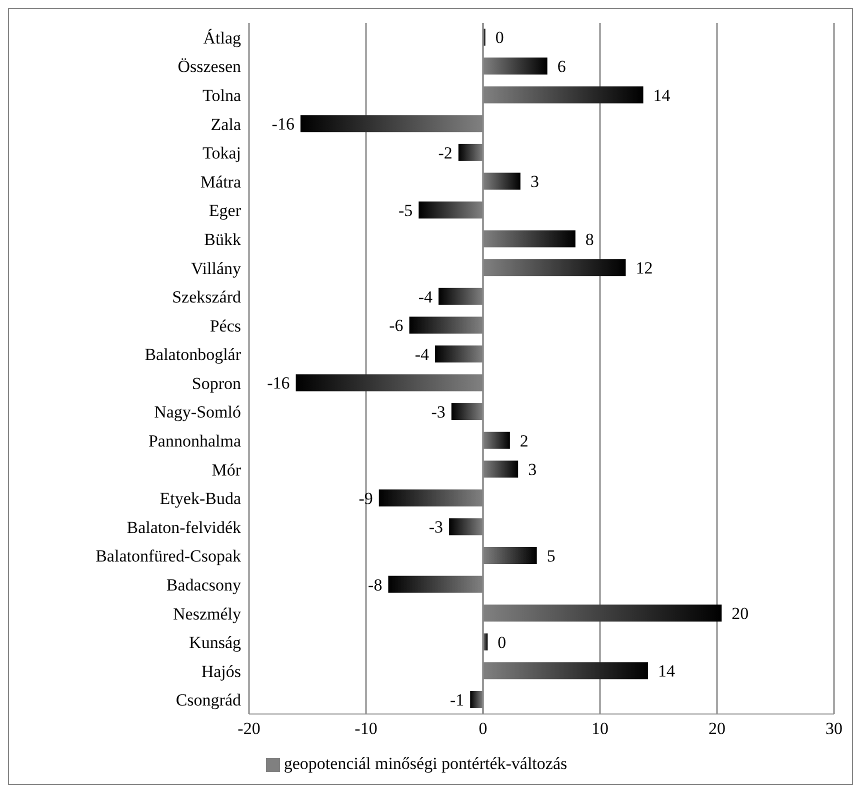 The width and height of the screenshot is (859, 791). What do you see at coordinates (445, 152) in the screenshot?
I see `data-label: -2` at bounding box center [445, 152].